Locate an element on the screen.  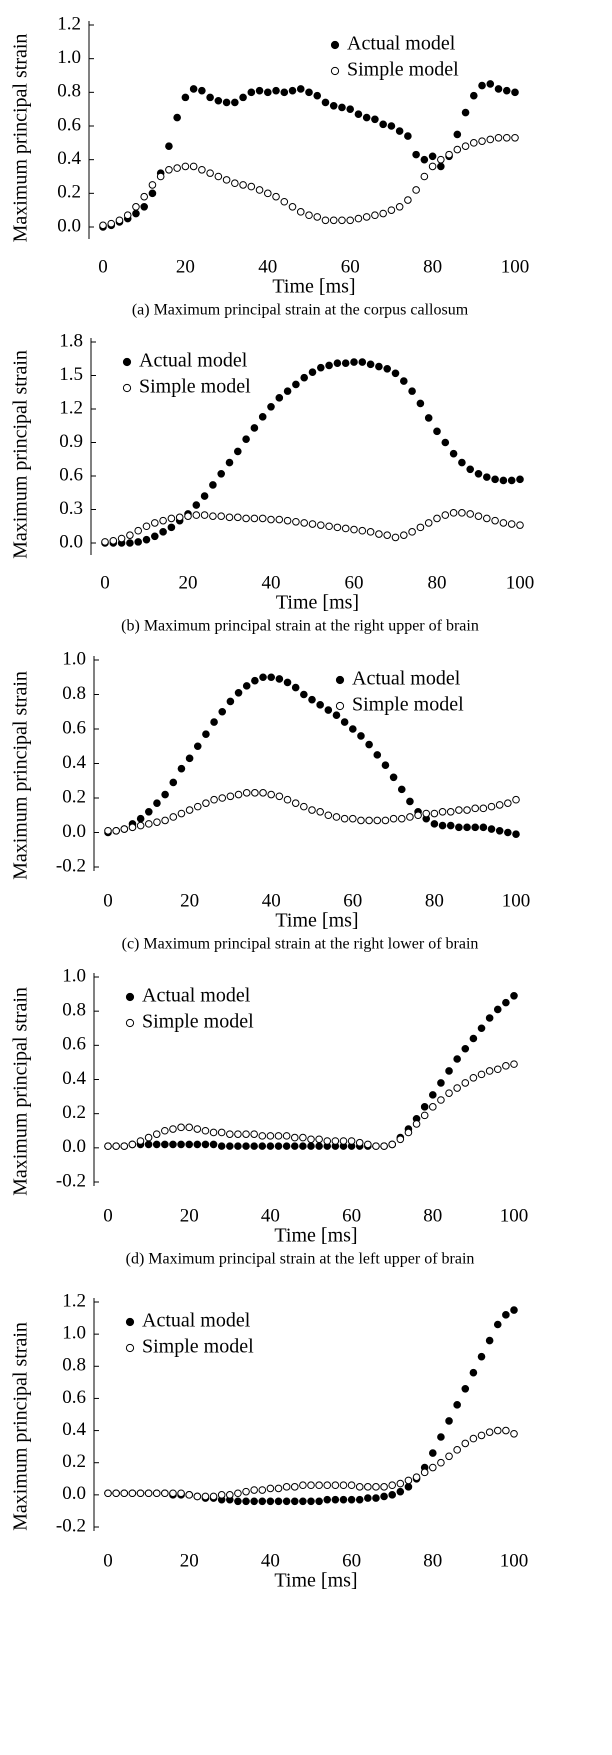
x-tick-label: 100 is located at coordinates (515, 266).